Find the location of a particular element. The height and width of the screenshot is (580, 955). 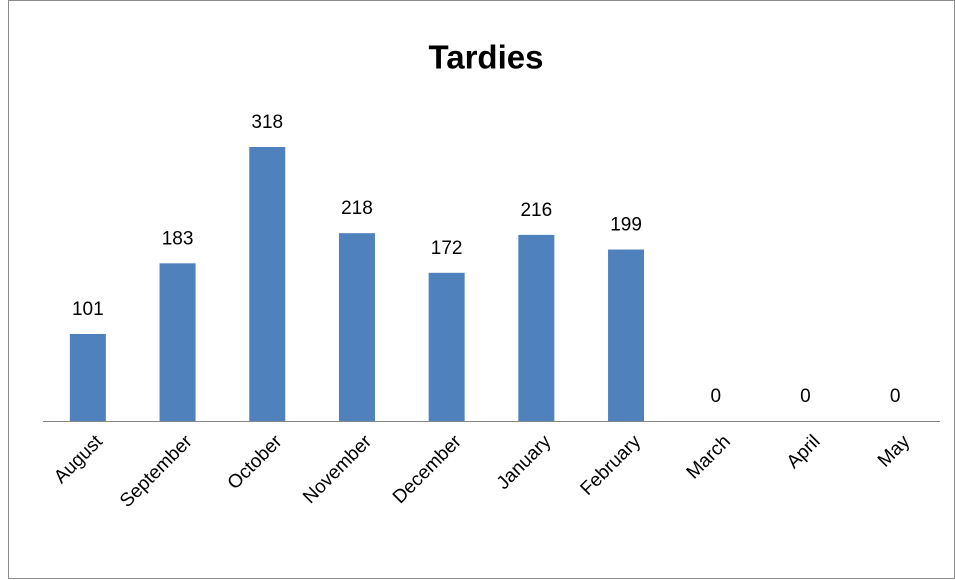

chart-title: Tardies is located at coordinates (486, 57).